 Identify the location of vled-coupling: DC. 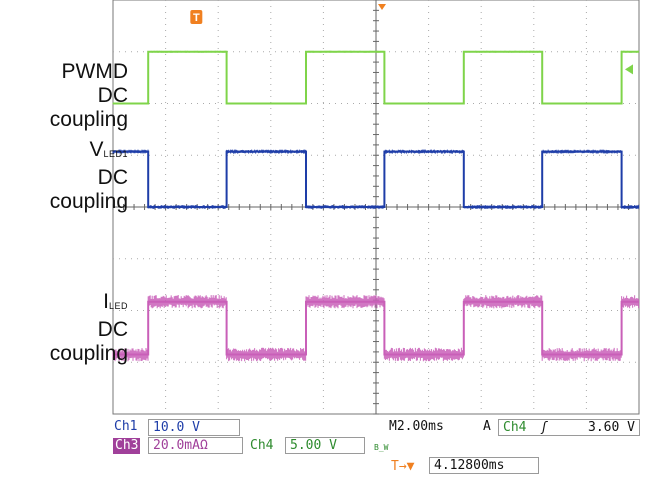
(112, 177).